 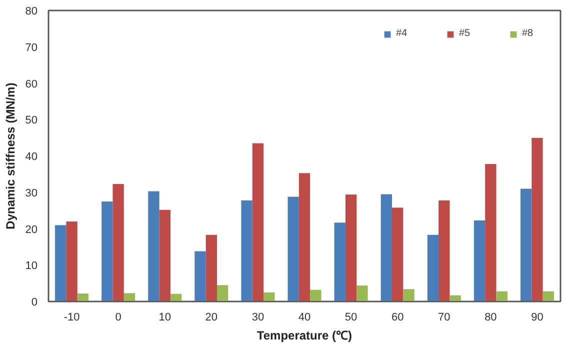 I want to click on x-tick-label: 20, so click(x=211, y=318).